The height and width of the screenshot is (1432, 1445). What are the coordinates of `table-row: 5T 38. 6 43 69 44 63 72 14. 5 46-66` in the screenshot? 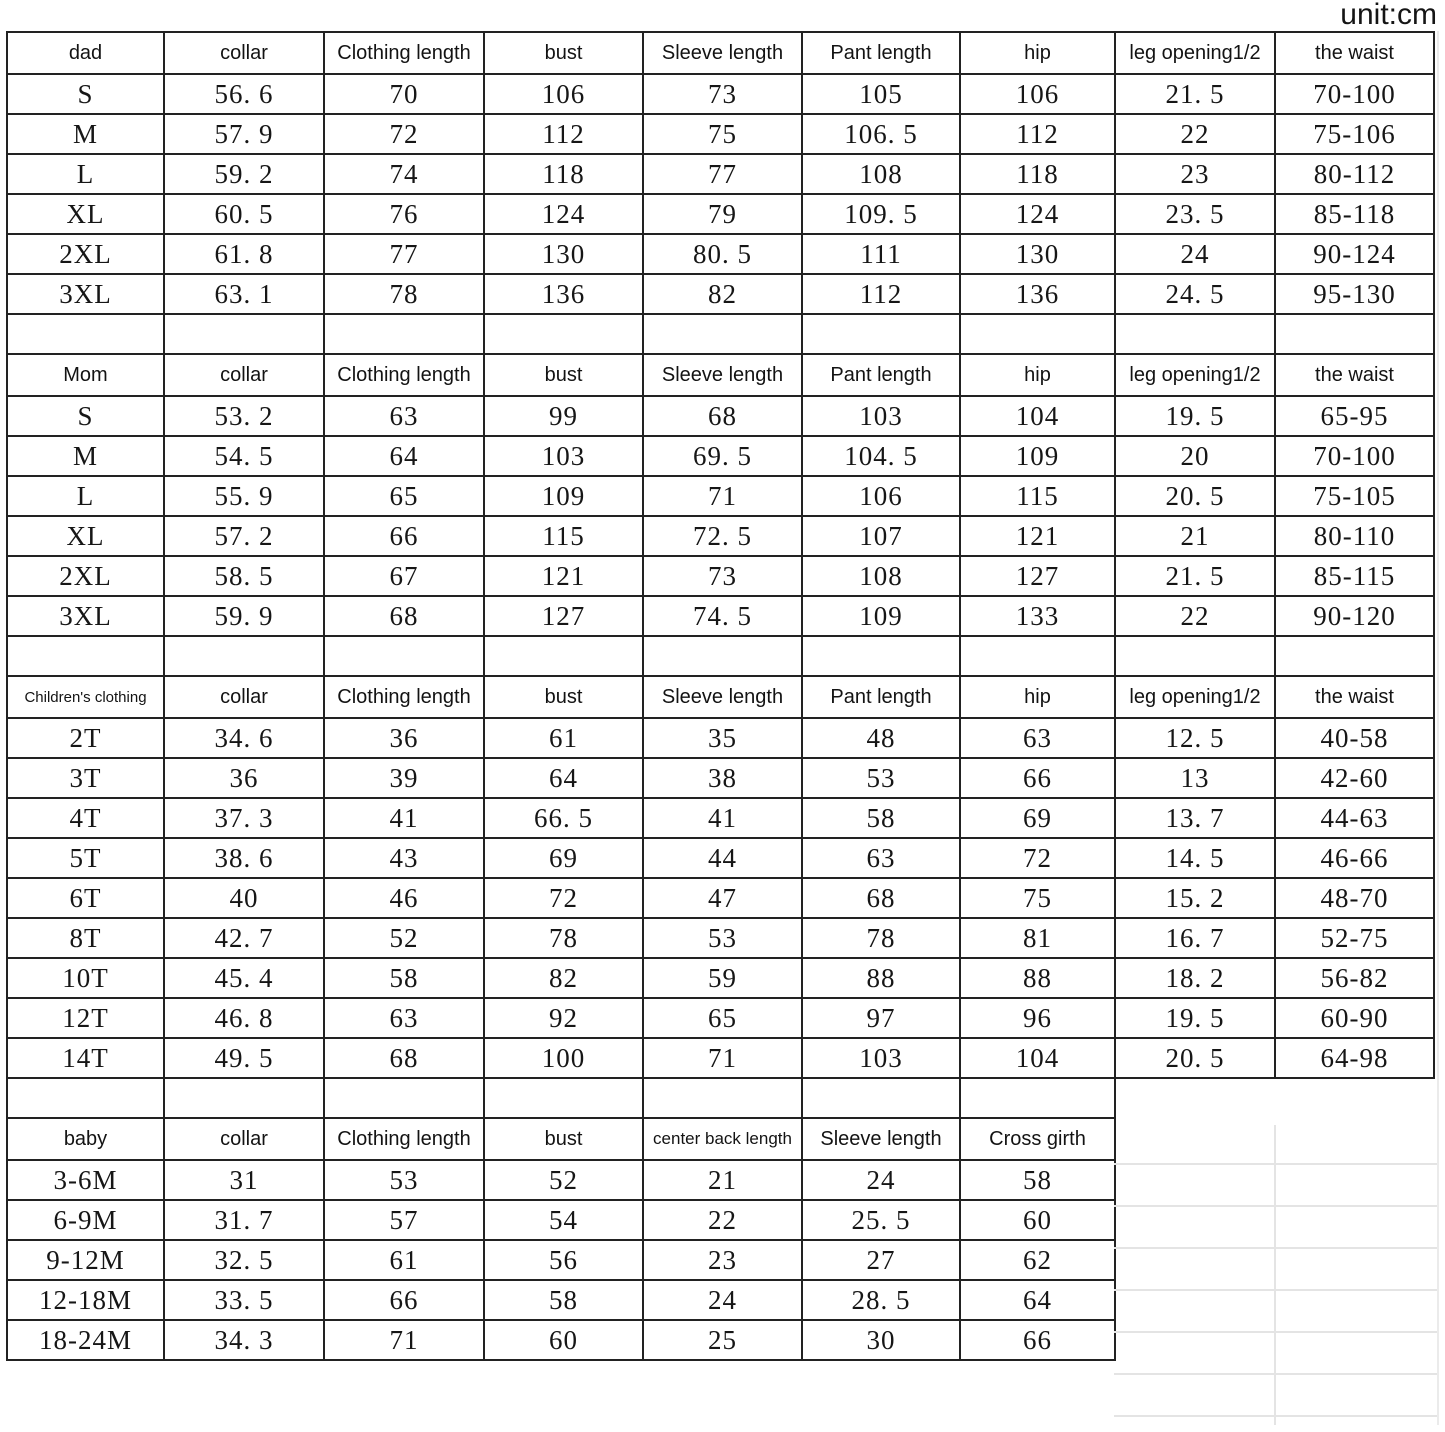 It's located at (720, 858).